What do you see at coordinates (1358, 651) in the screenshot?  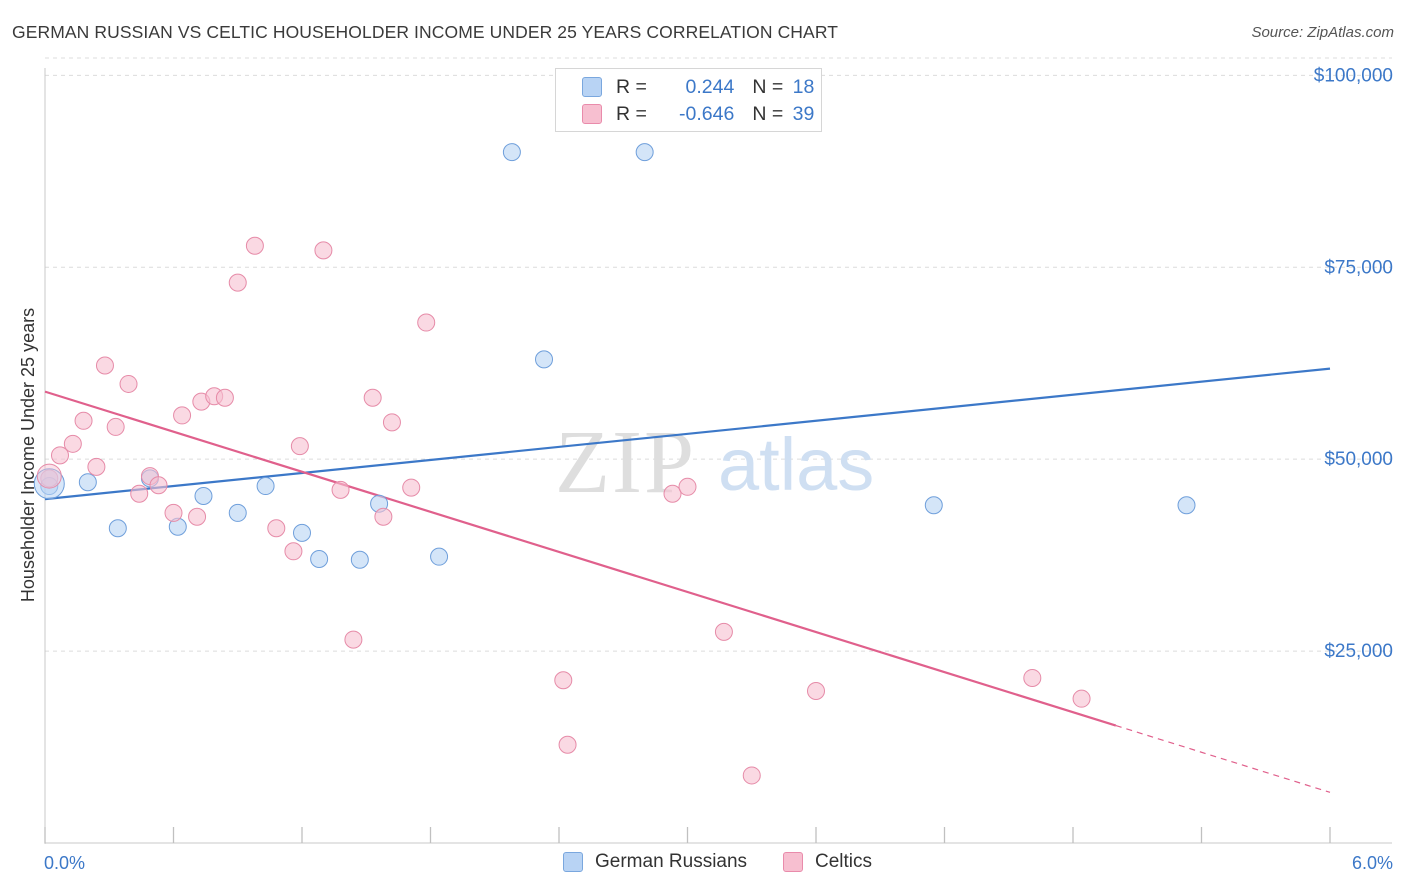 I see `y-tick-label: $25,000` at bounding box center [1358, 651].